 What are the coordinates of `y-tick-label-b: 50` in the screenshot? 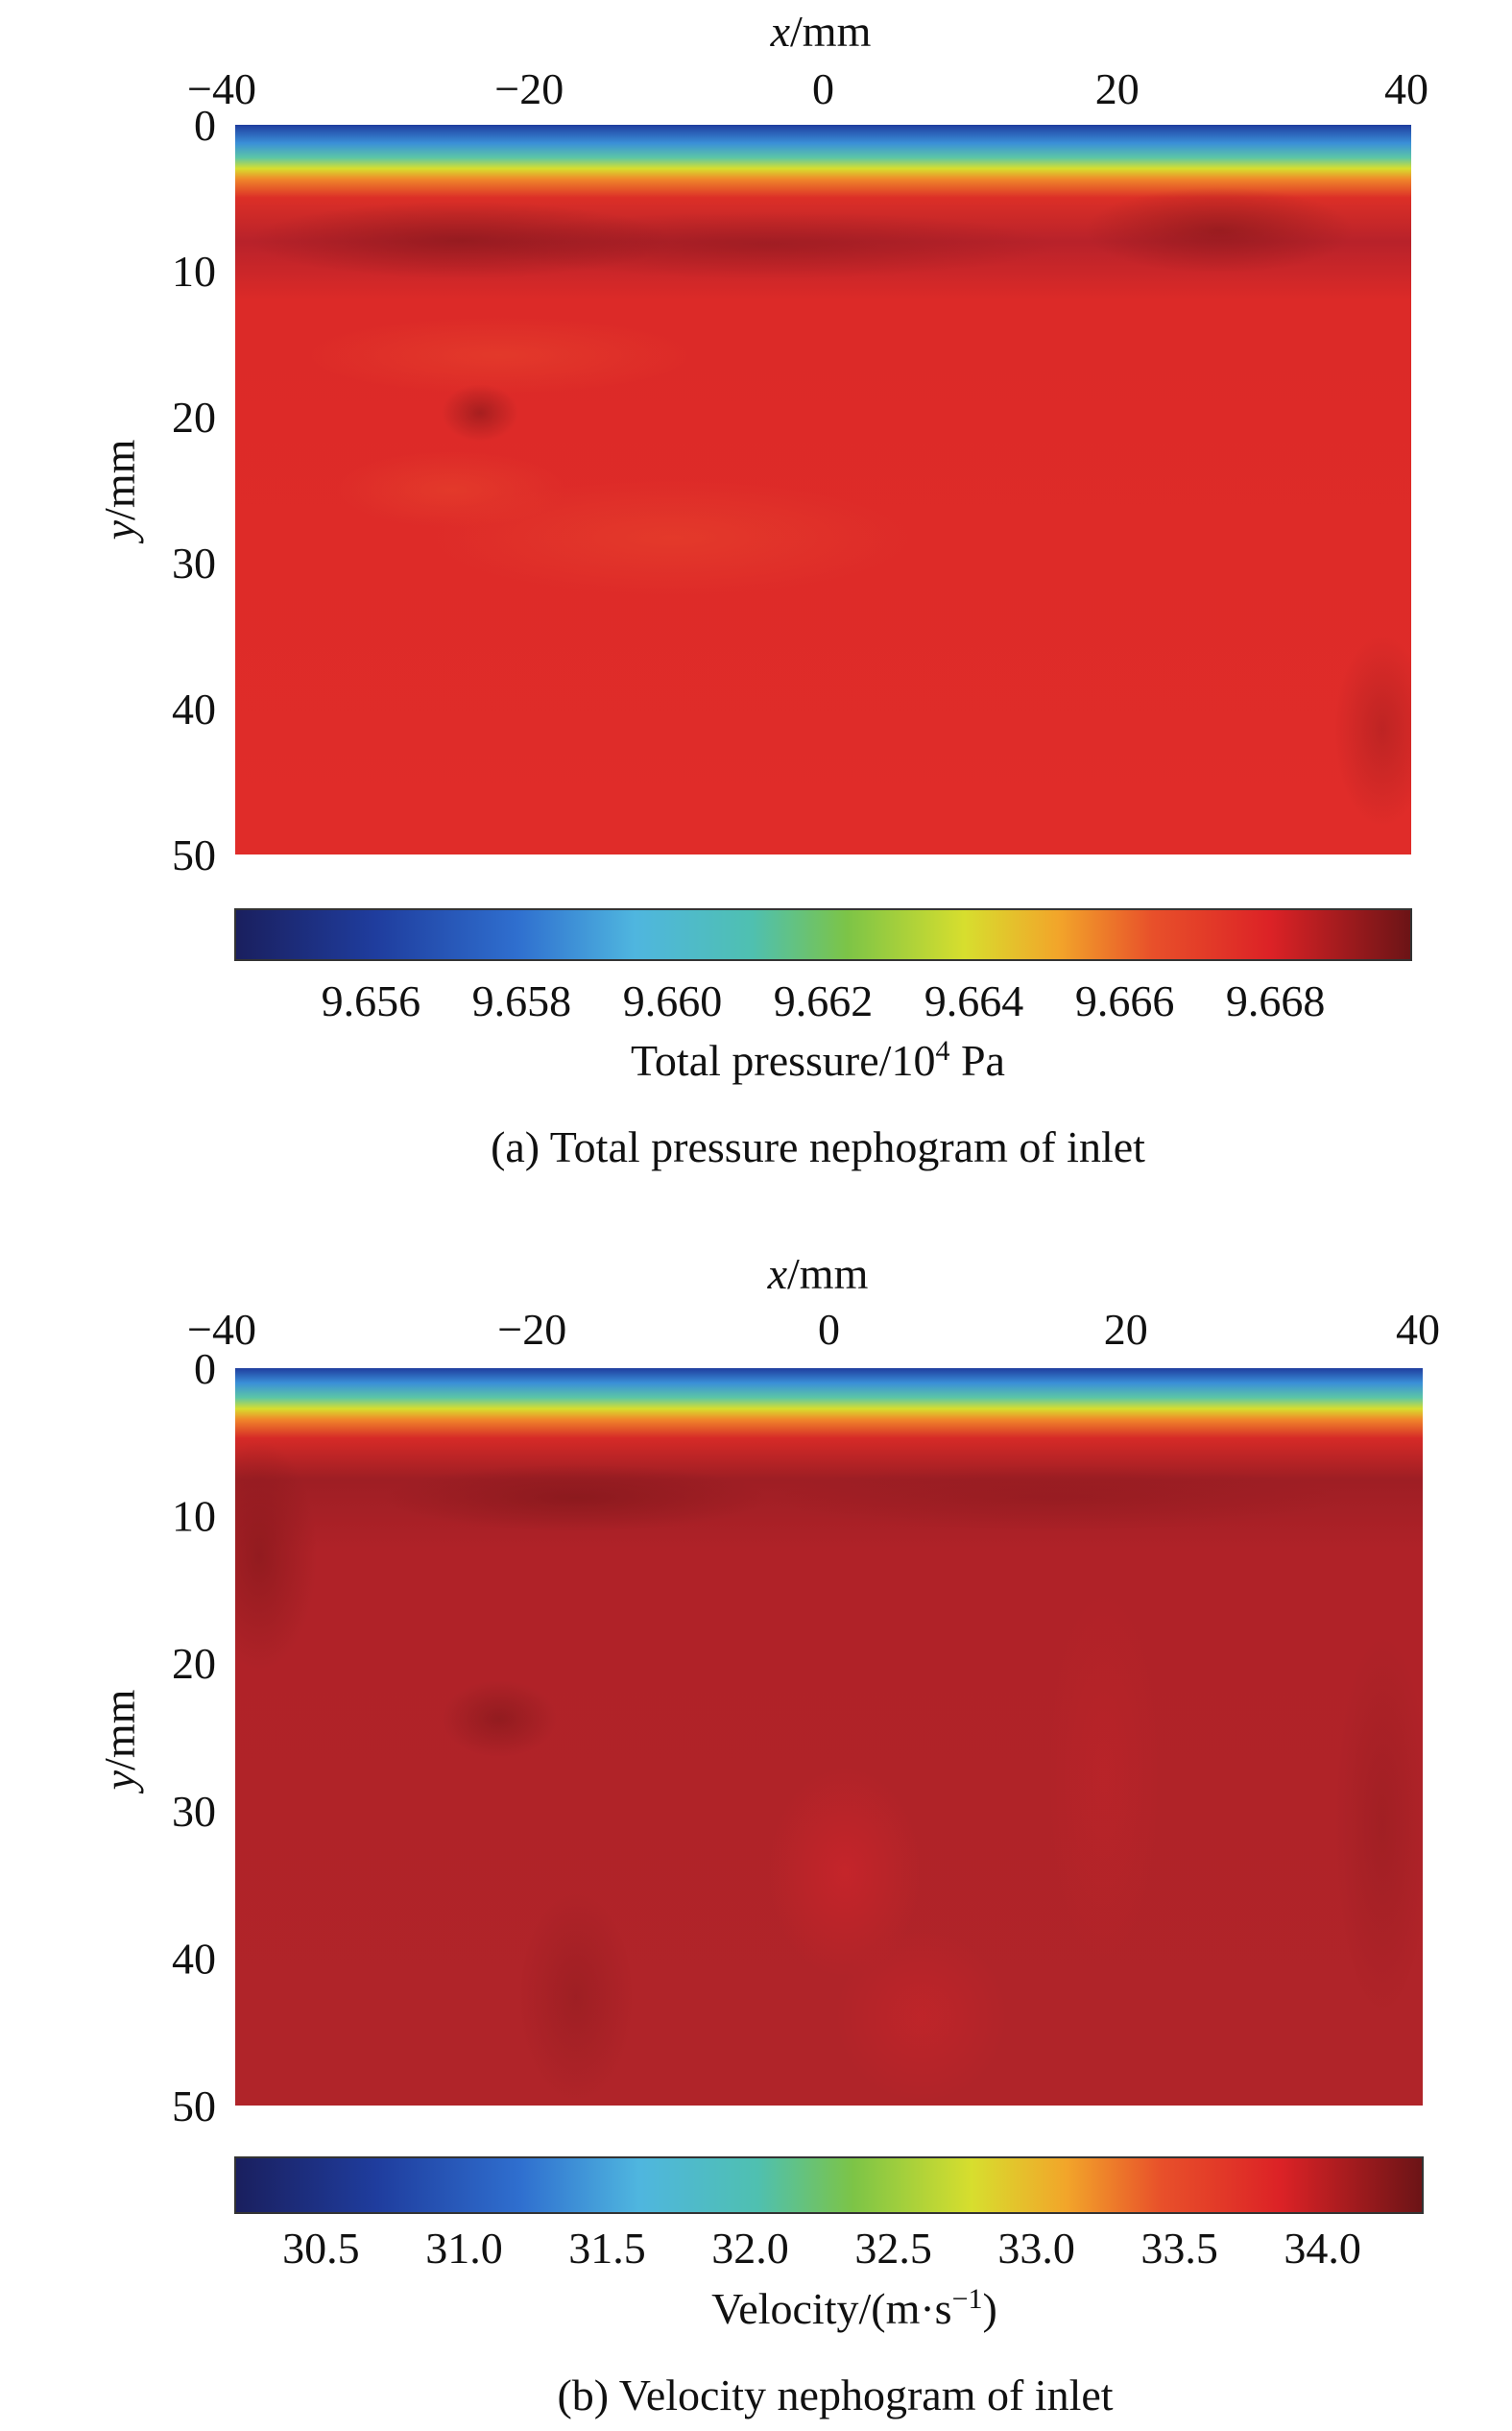 It's located at (194, 2106).